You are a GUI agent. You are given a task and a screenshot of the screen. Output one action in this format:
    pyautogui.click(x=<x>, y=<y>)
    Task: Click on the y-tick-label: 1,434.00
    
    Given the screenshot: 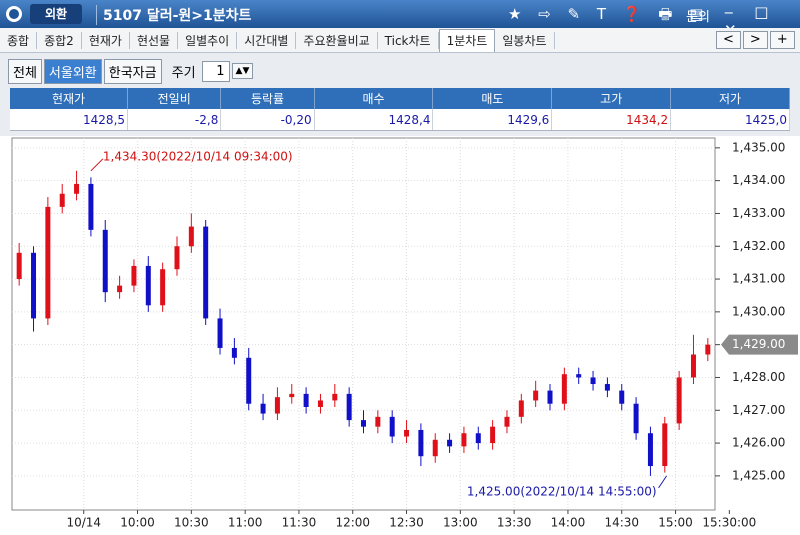 What is the action you would take?
    pyautogui.click(x=758, y=180)
    